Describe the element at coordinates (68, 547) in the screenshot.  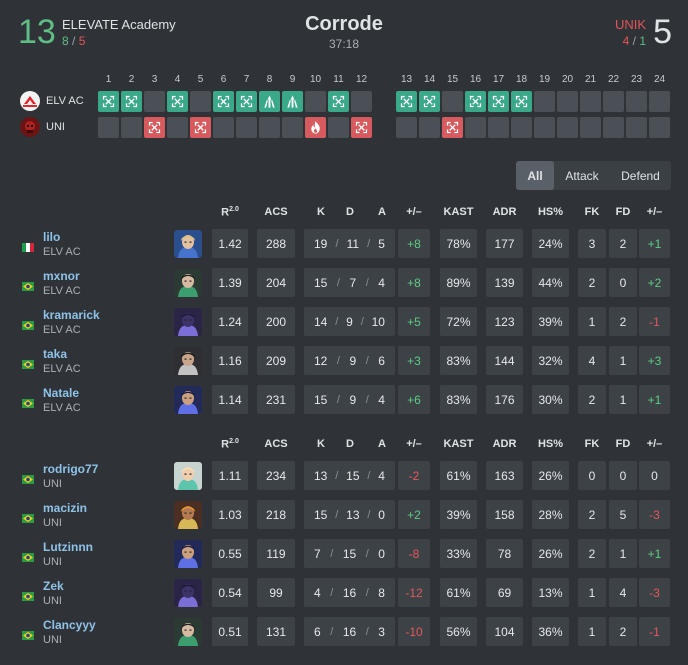
I see `player-name: Lutzinnn` at that location.